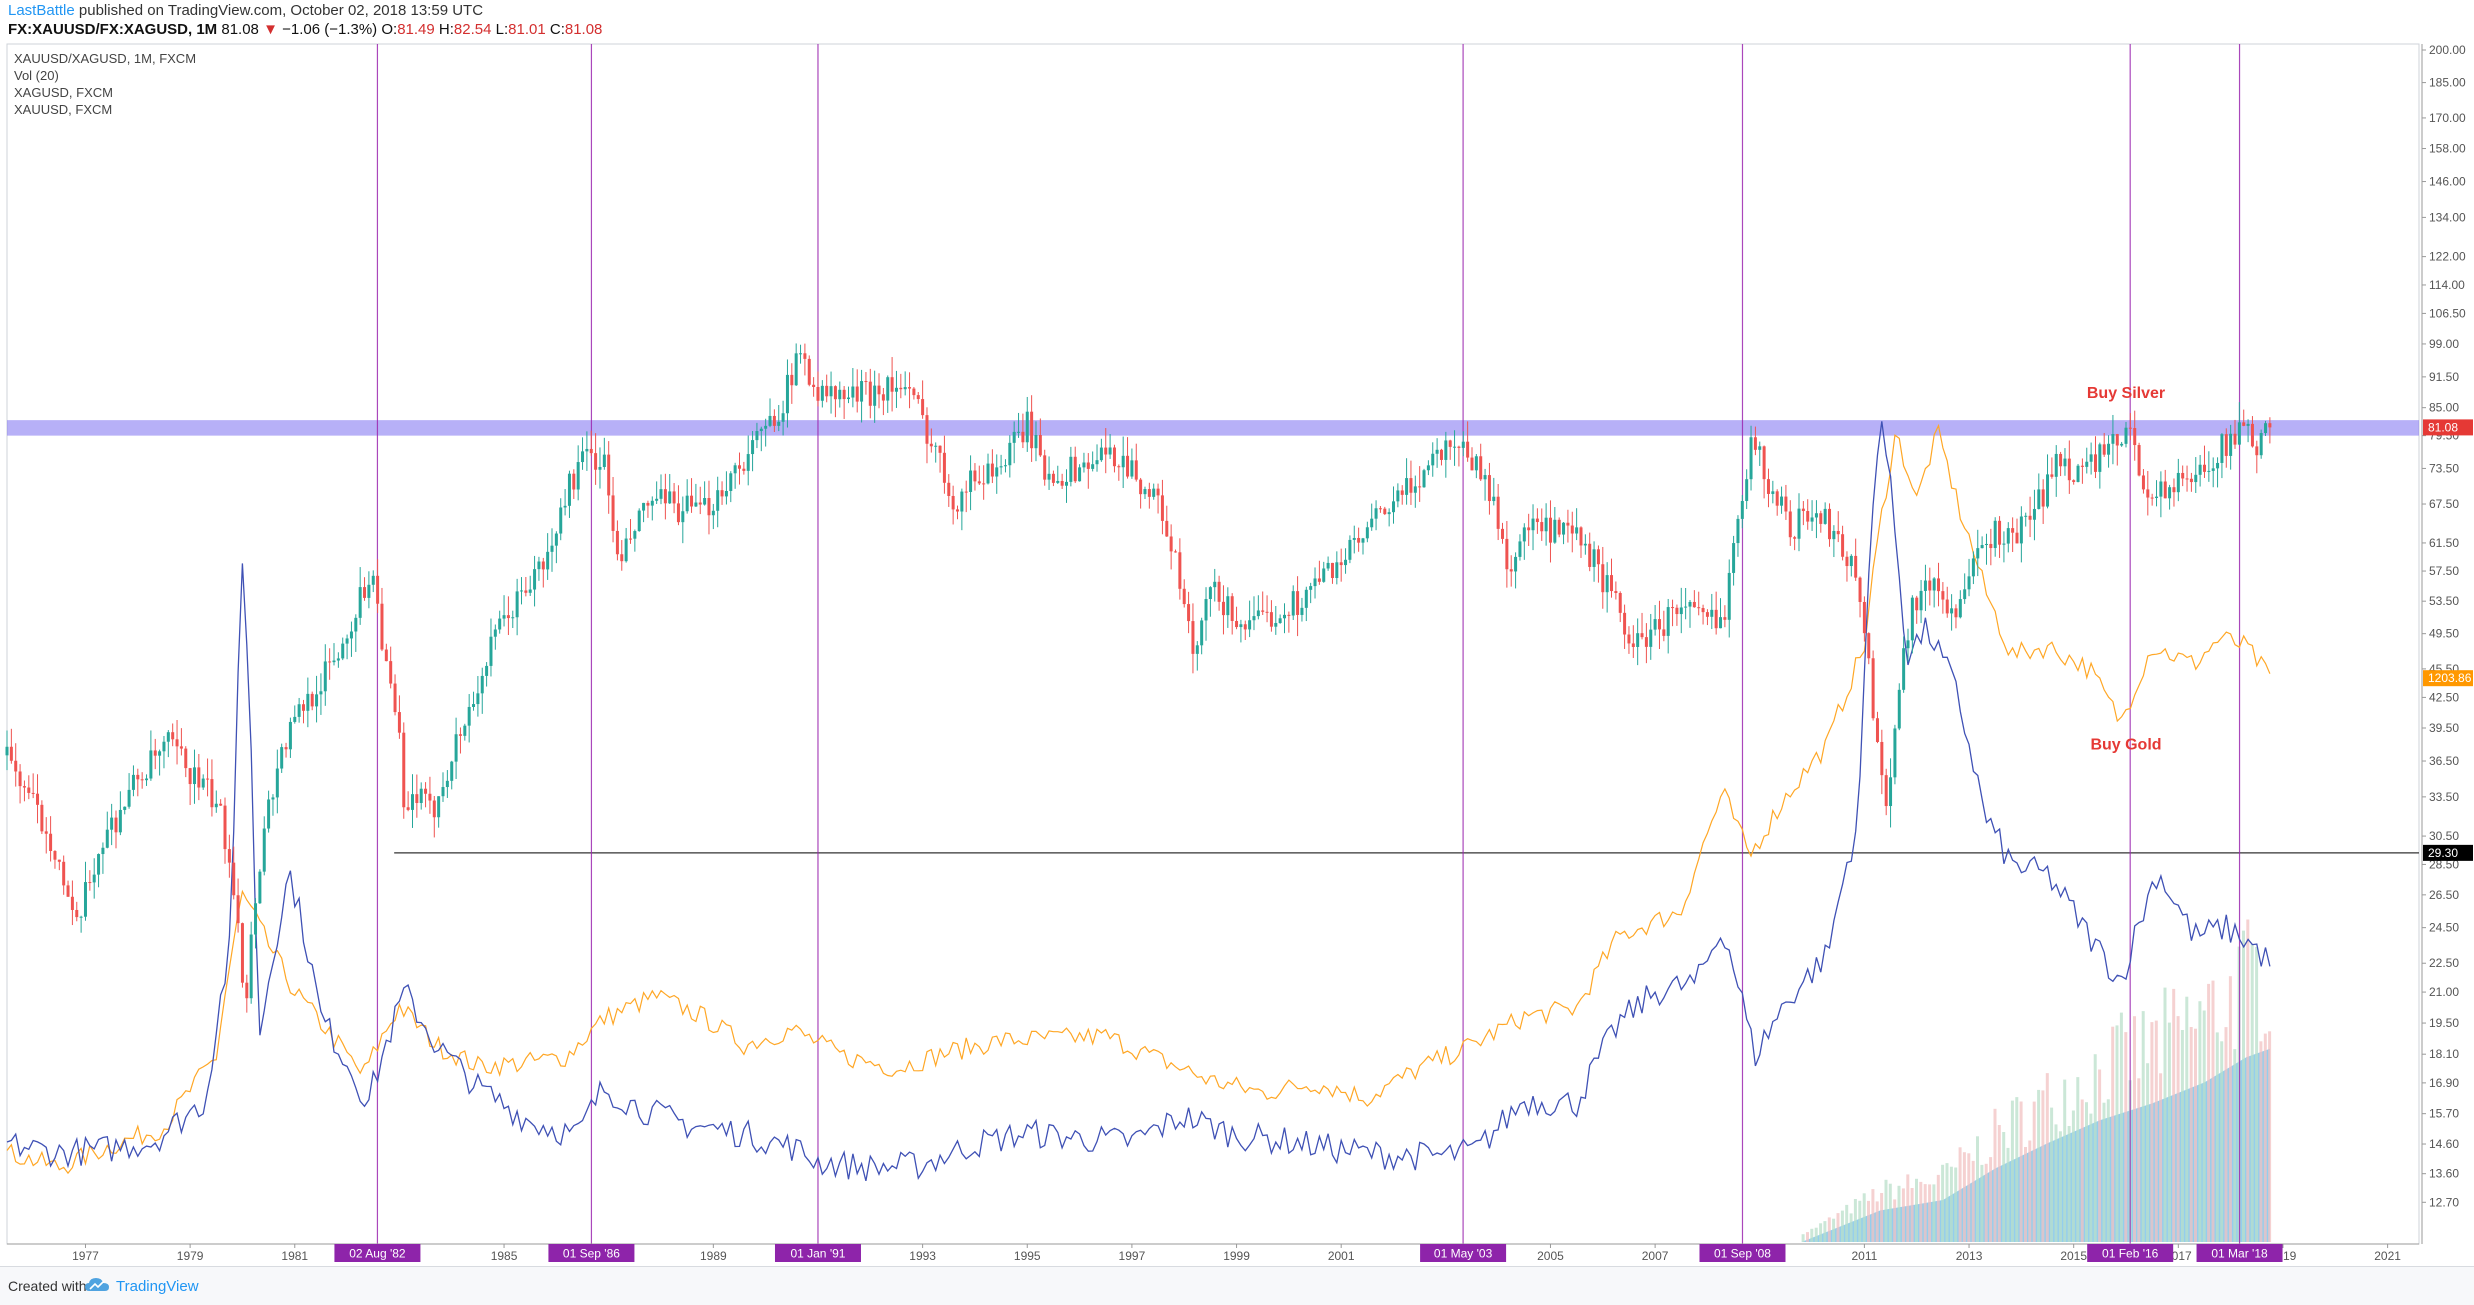 The height and width of the screenshot is (1305, 2474). What do you see at coordinates (1213, 428) in the screenshot?
I see `resistance-band` at bounding box center [1213, 428].